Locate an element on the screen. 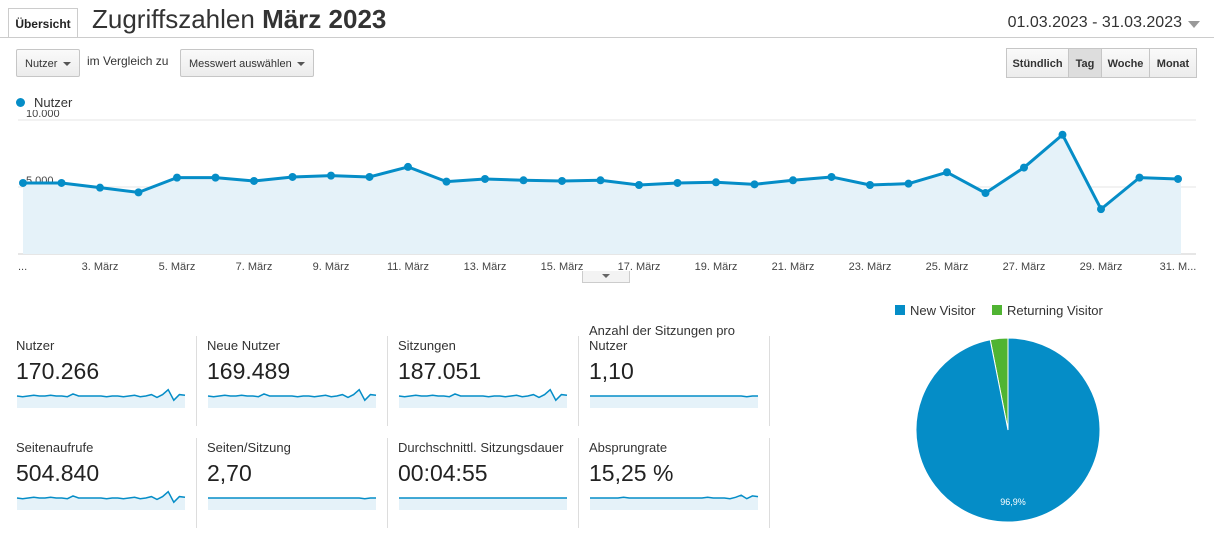 This screenshot has width=1214, height=533. x-tick-label: 9. März is located at coordinates (331, 267).